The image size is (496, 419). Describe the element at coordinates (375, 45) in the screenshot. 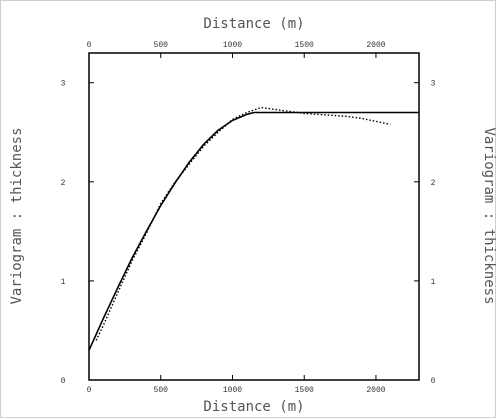

I see `x-tick-label-top: 2000` at that location.